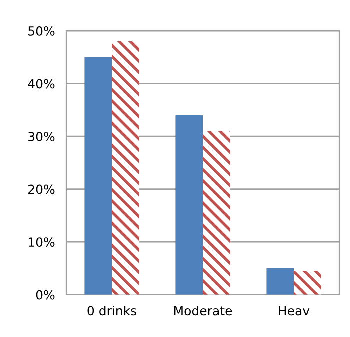  I want to click on x-tick-label: Moderate, so click(203, 311).